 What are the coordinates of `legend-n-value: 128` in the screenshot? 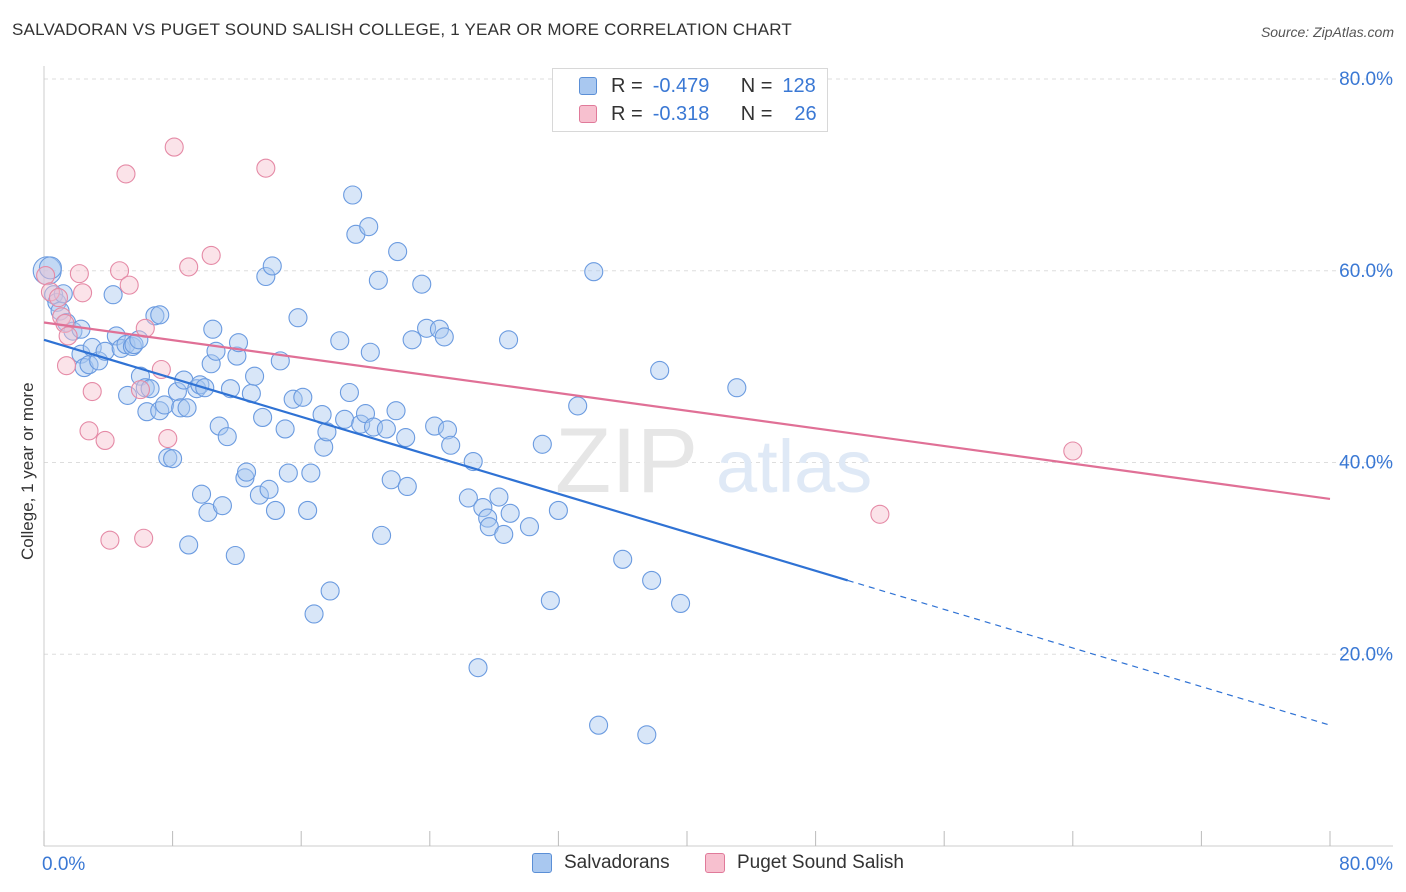 It's located at (799, 85).